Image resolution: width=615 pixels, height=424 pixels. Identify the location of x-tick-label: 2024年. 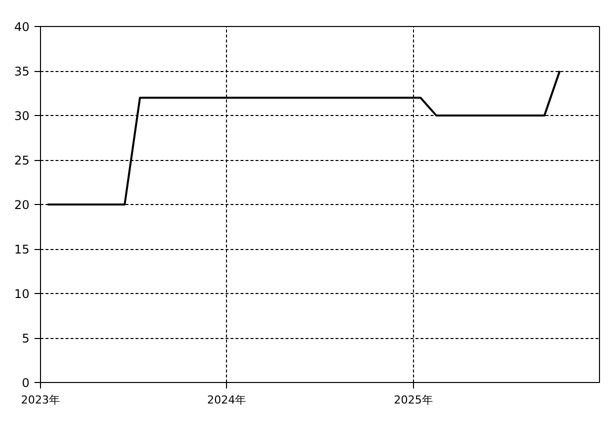
(226, 400).